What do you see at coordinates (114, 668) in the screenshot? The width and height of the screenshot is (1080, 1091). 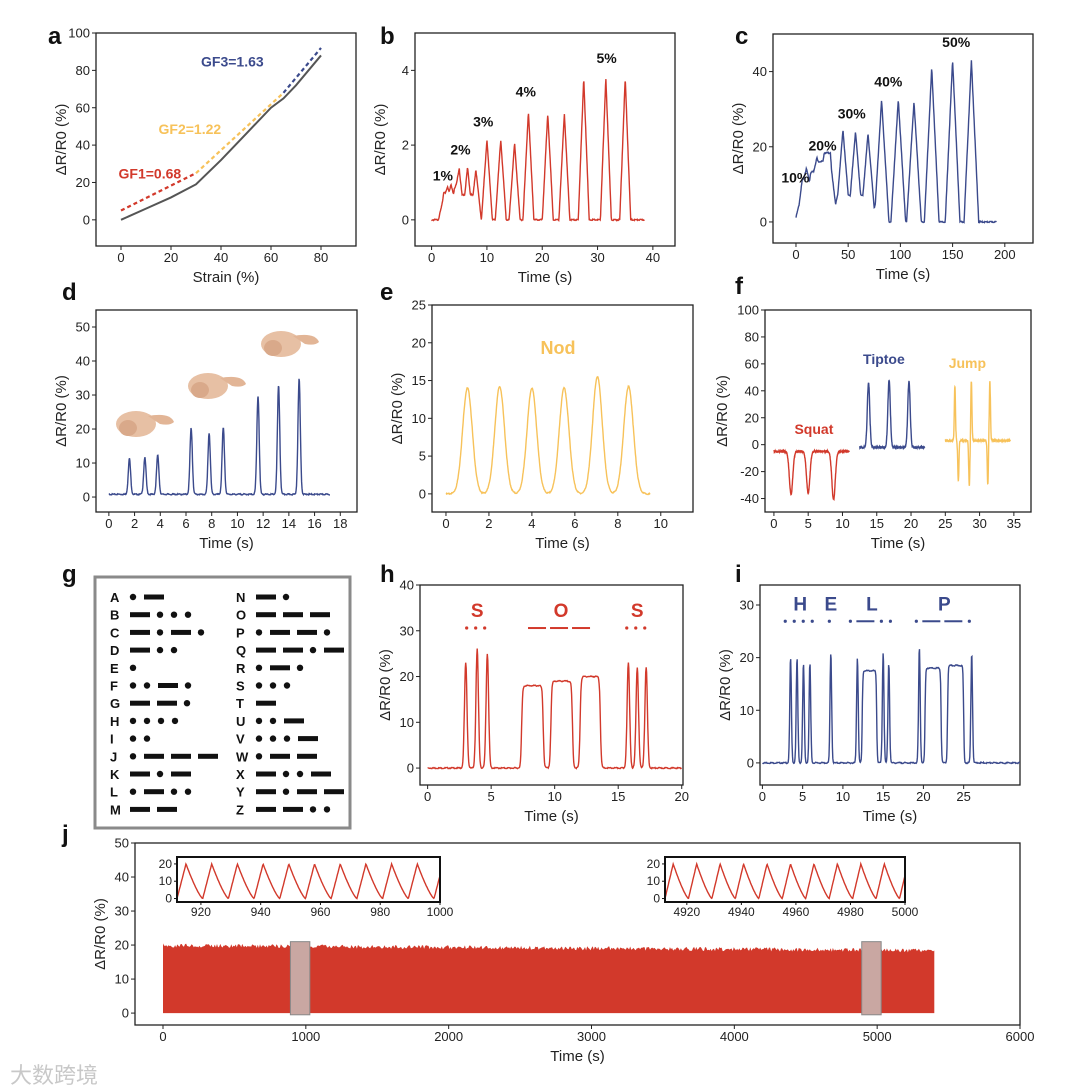 I see `morse-letter: E` at bounding box center [114, 668].